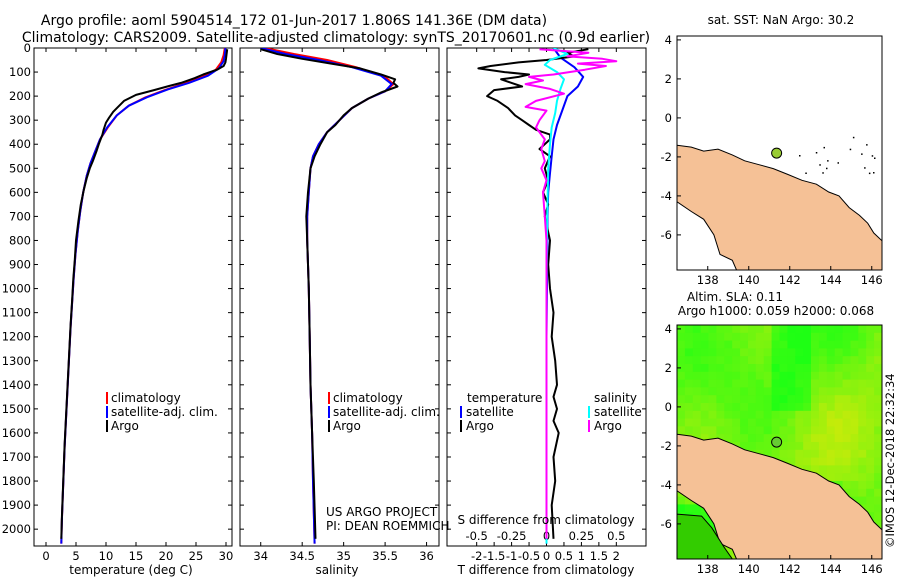 The image size is (900, 580). What do you see at coordinates (480, 426) in the screenshot?
I see `legend-label-t-argo: Argo` at bounding box center [480, 426].